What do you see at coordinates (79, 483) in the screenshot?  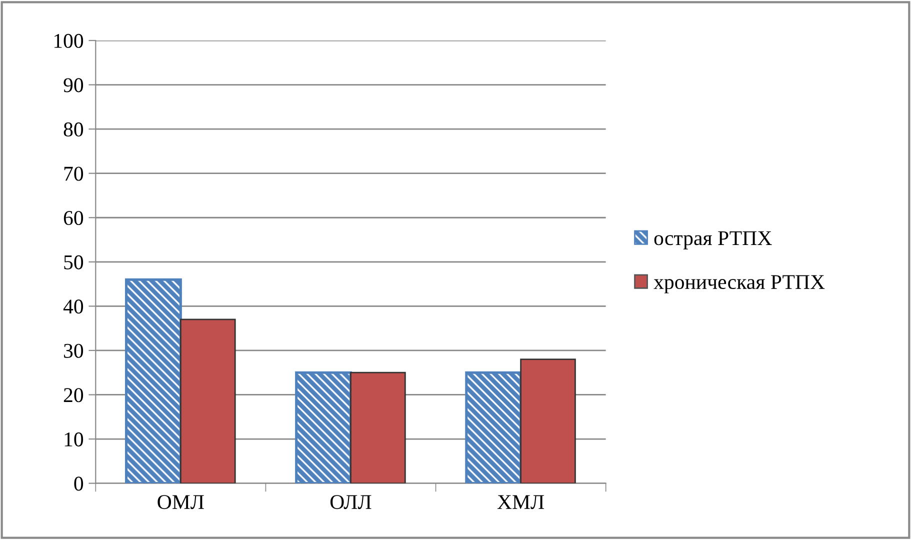 I see `y-tick-label: 0` at bounding box center [79, 483].